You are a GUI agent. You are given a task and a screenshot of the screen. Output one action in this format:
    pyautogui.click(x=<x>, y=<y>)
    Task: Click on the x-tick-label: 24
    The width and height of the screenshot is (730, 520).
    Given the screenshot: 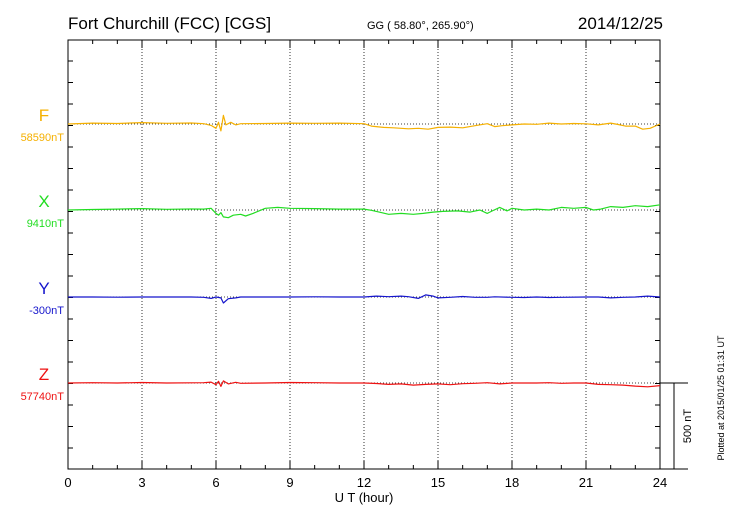 What is the action you would take?
    pyautogui.click(x=660, y=482)
    